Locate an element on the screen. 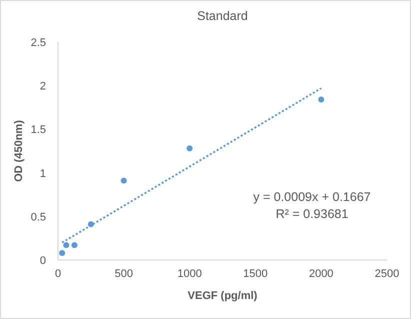 This screenshot has height=319, width=411. x-tick-label: 1000 is located at coordinates (189, 274).